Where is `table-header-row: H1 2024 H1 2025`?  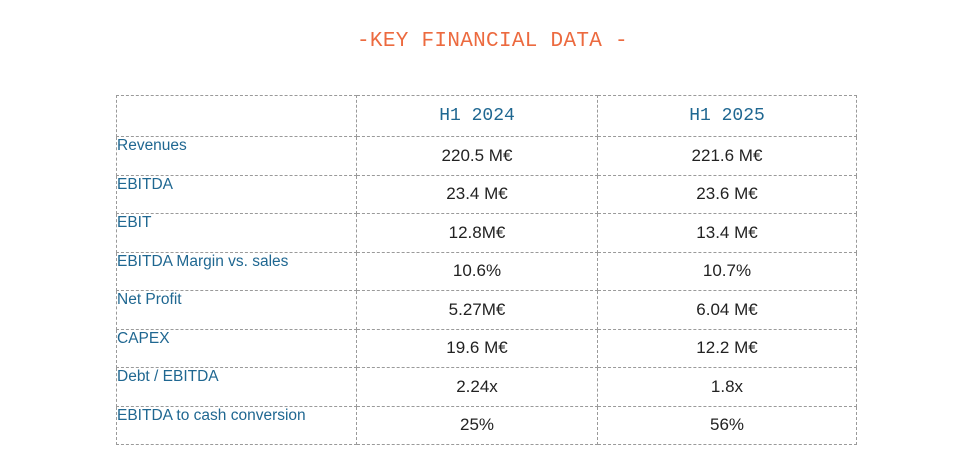 table-header-row: H1 2024 H1 2025 is located at coordinates (486, 116).